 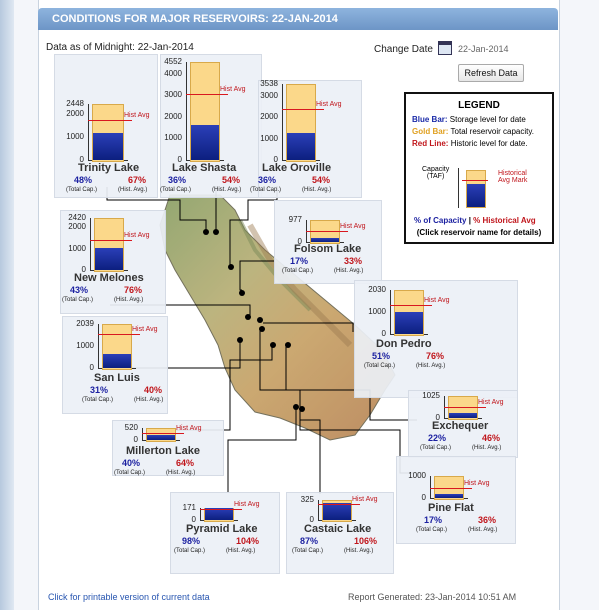 I want to click on tick-label: 4000, so click(x=173, y=73).